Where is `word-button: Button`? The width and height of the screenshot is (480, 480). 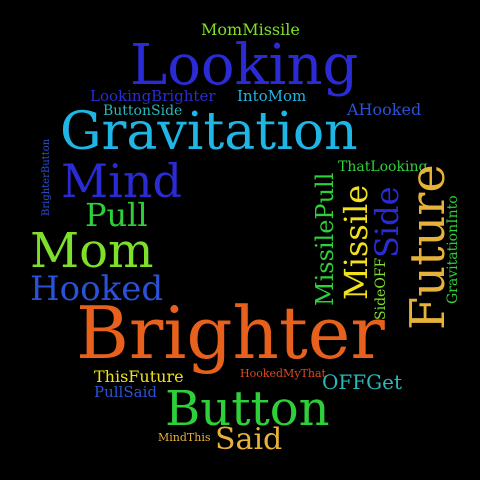
word-button: Button is located at coordinates (247, 409).